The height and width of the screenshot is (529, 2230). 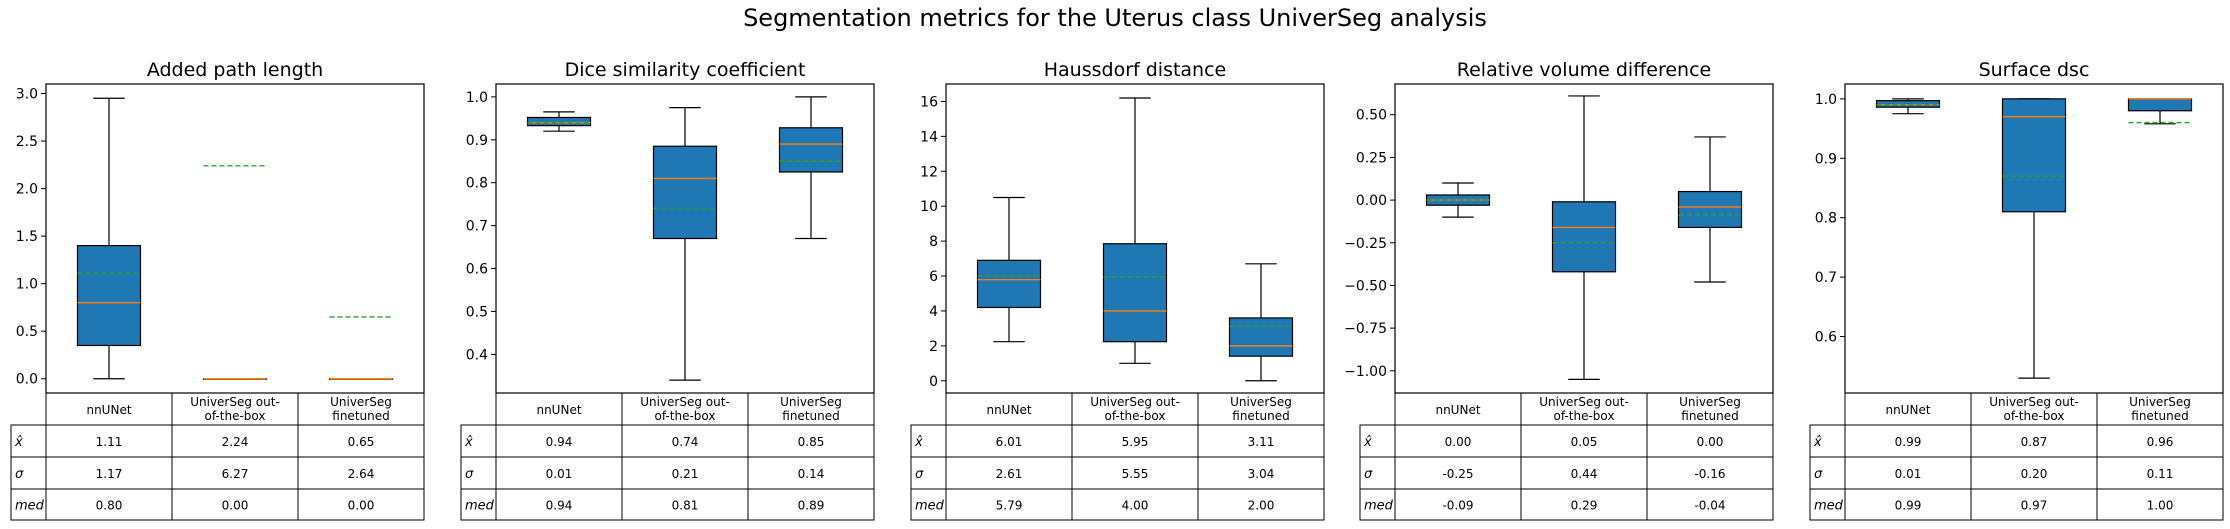 What do you see at coordinates (2034, 442) in the screenshot?
I see `table-cell-value: 0.87` at bounding box center [2034, 442].